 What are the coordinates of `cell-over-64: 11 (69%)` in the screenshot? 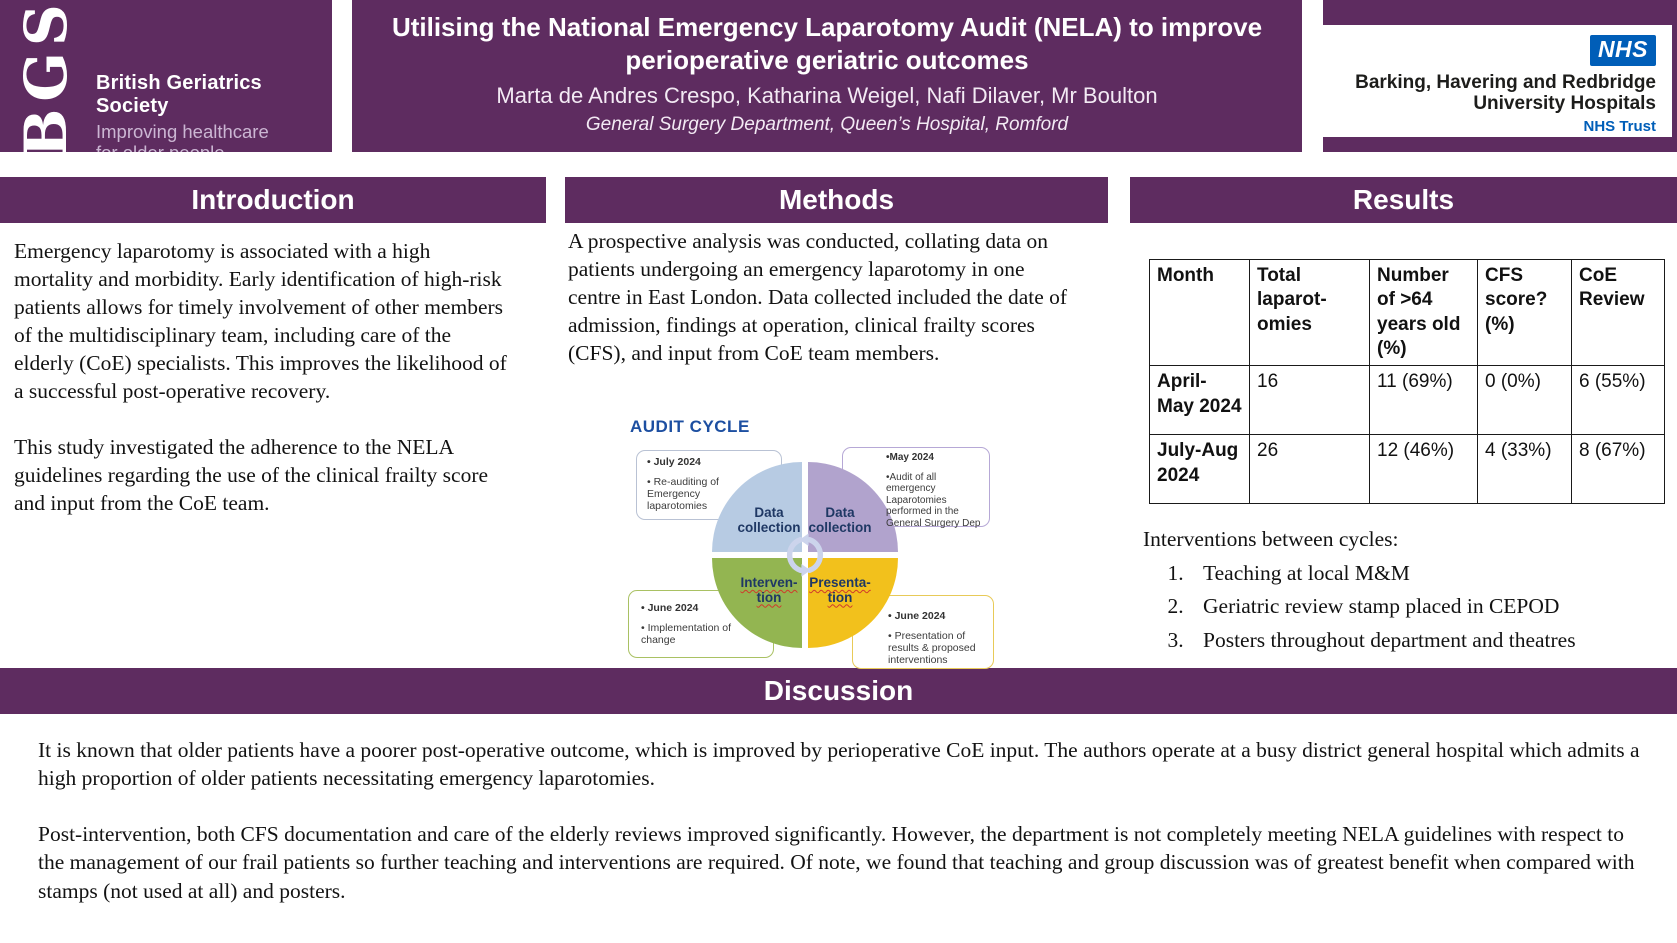 It's located at (1423, 400).